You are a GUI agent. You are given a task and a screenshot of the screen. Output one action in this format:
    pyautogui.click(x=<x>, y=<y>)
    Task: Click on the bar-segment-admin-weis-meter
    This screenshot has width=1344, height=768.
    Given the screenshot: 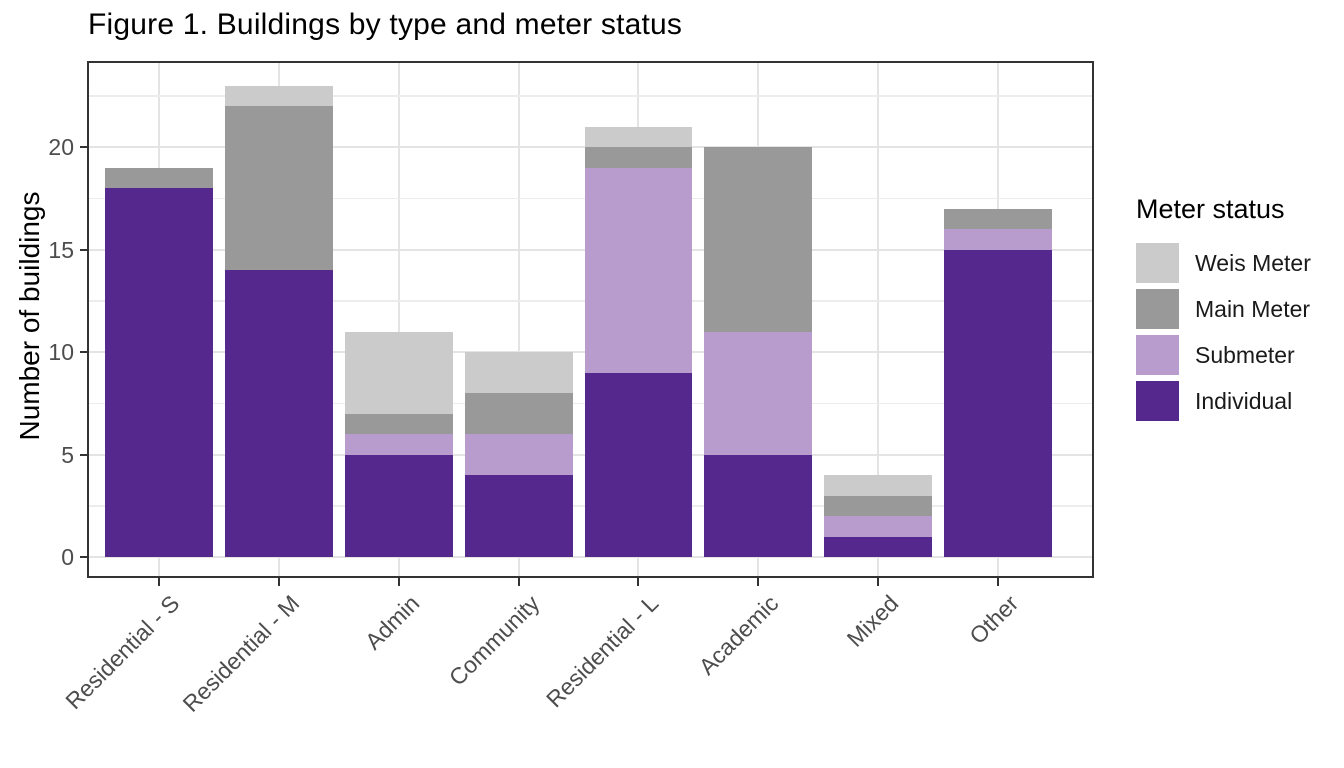 What is the action you would take?
    pyautogui.click(x=398, y=372)
    